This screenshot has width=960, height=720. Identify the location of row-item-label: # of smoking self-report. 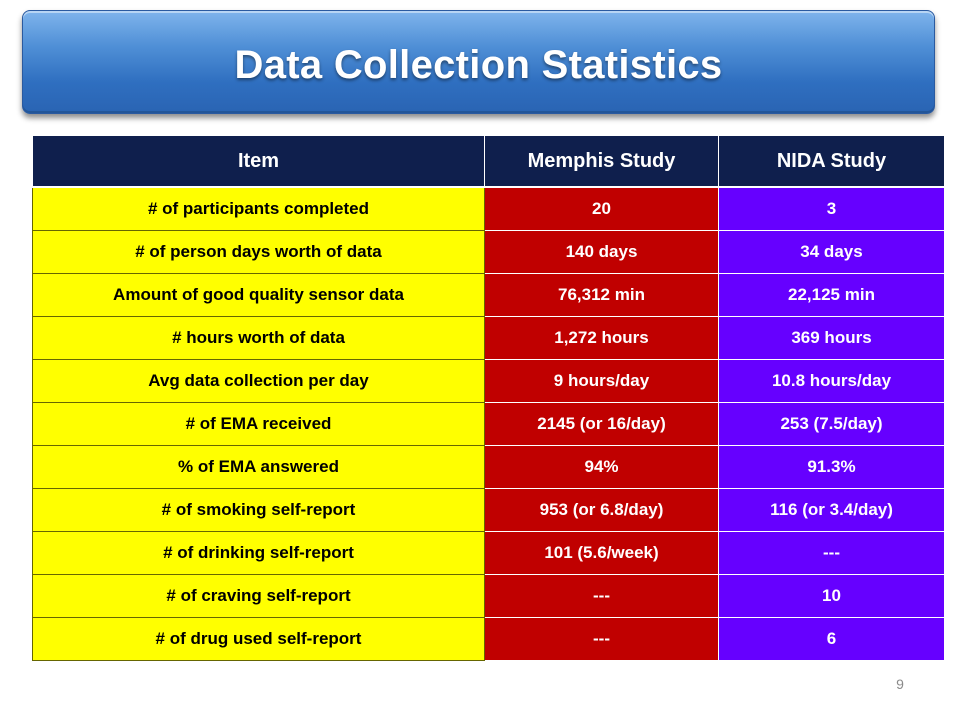
(258, 510).